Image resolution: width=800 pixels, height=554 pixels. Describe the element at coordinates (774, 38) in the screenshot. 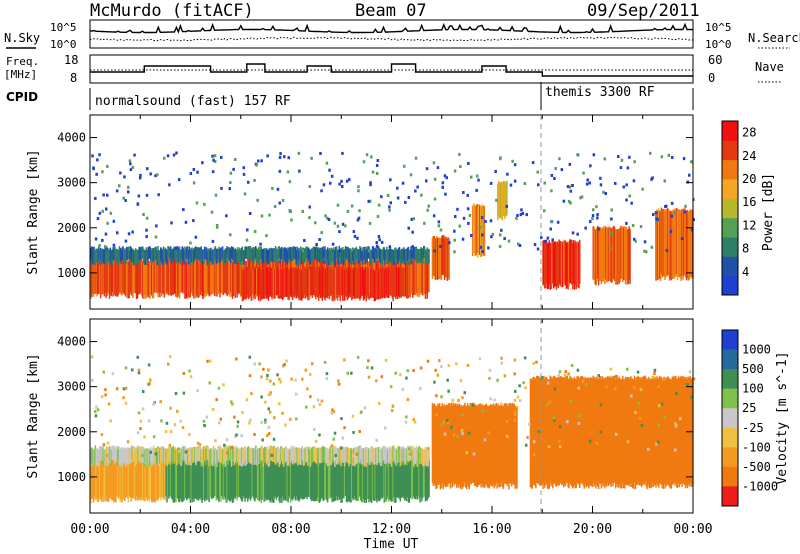

I see `nsearch-label: N.Search` at that location.